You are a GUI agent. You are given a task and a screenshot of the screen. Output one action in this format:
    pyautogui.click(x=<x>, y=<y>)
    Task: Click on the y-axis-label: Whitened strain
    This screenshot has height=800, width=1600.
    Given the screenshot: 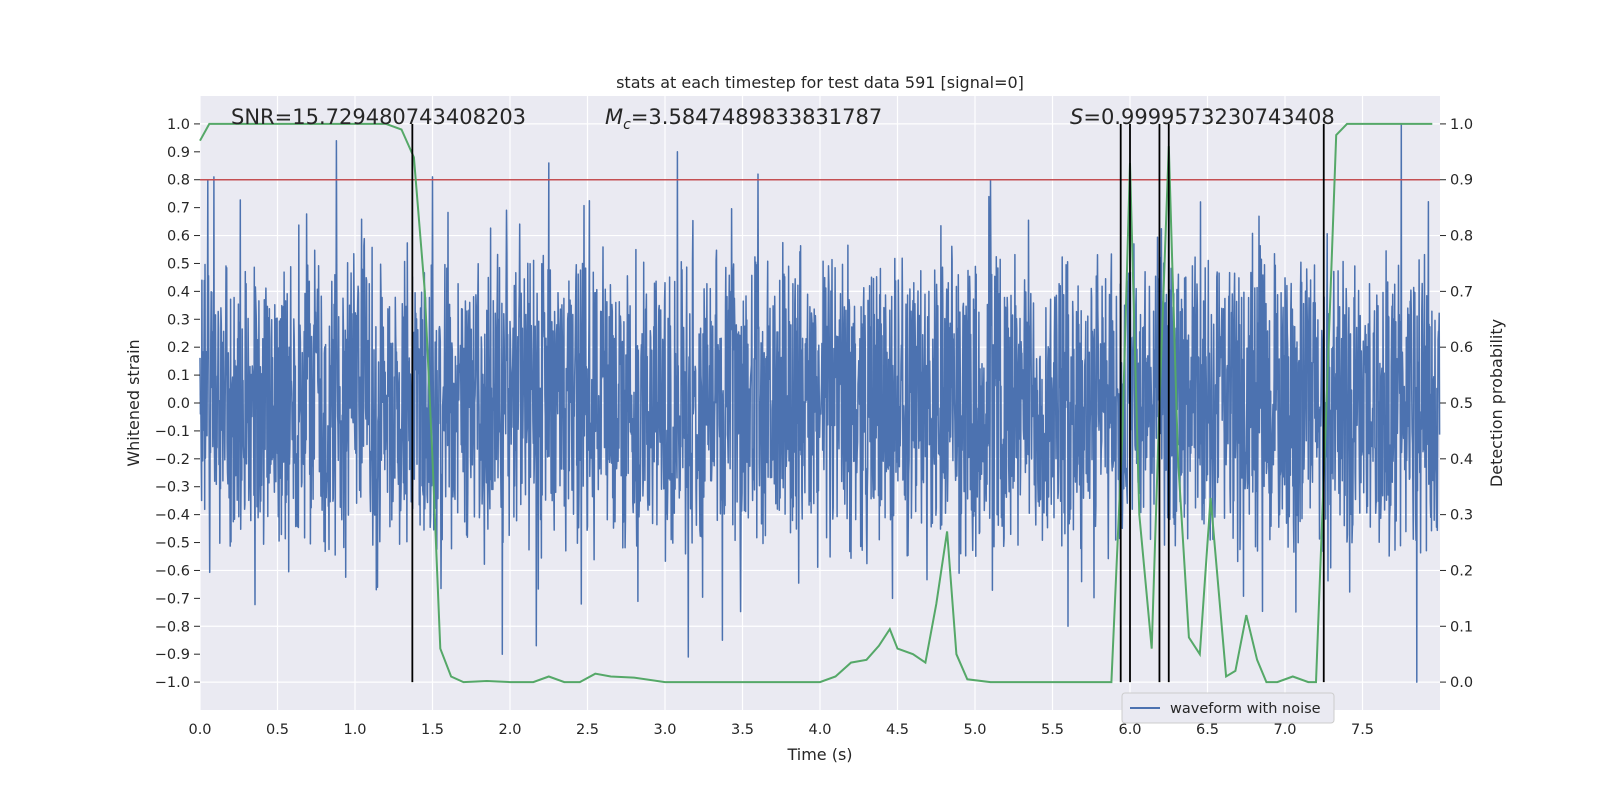 What is the action you would take?
    pyautogui.click(x=133, y=402)
    